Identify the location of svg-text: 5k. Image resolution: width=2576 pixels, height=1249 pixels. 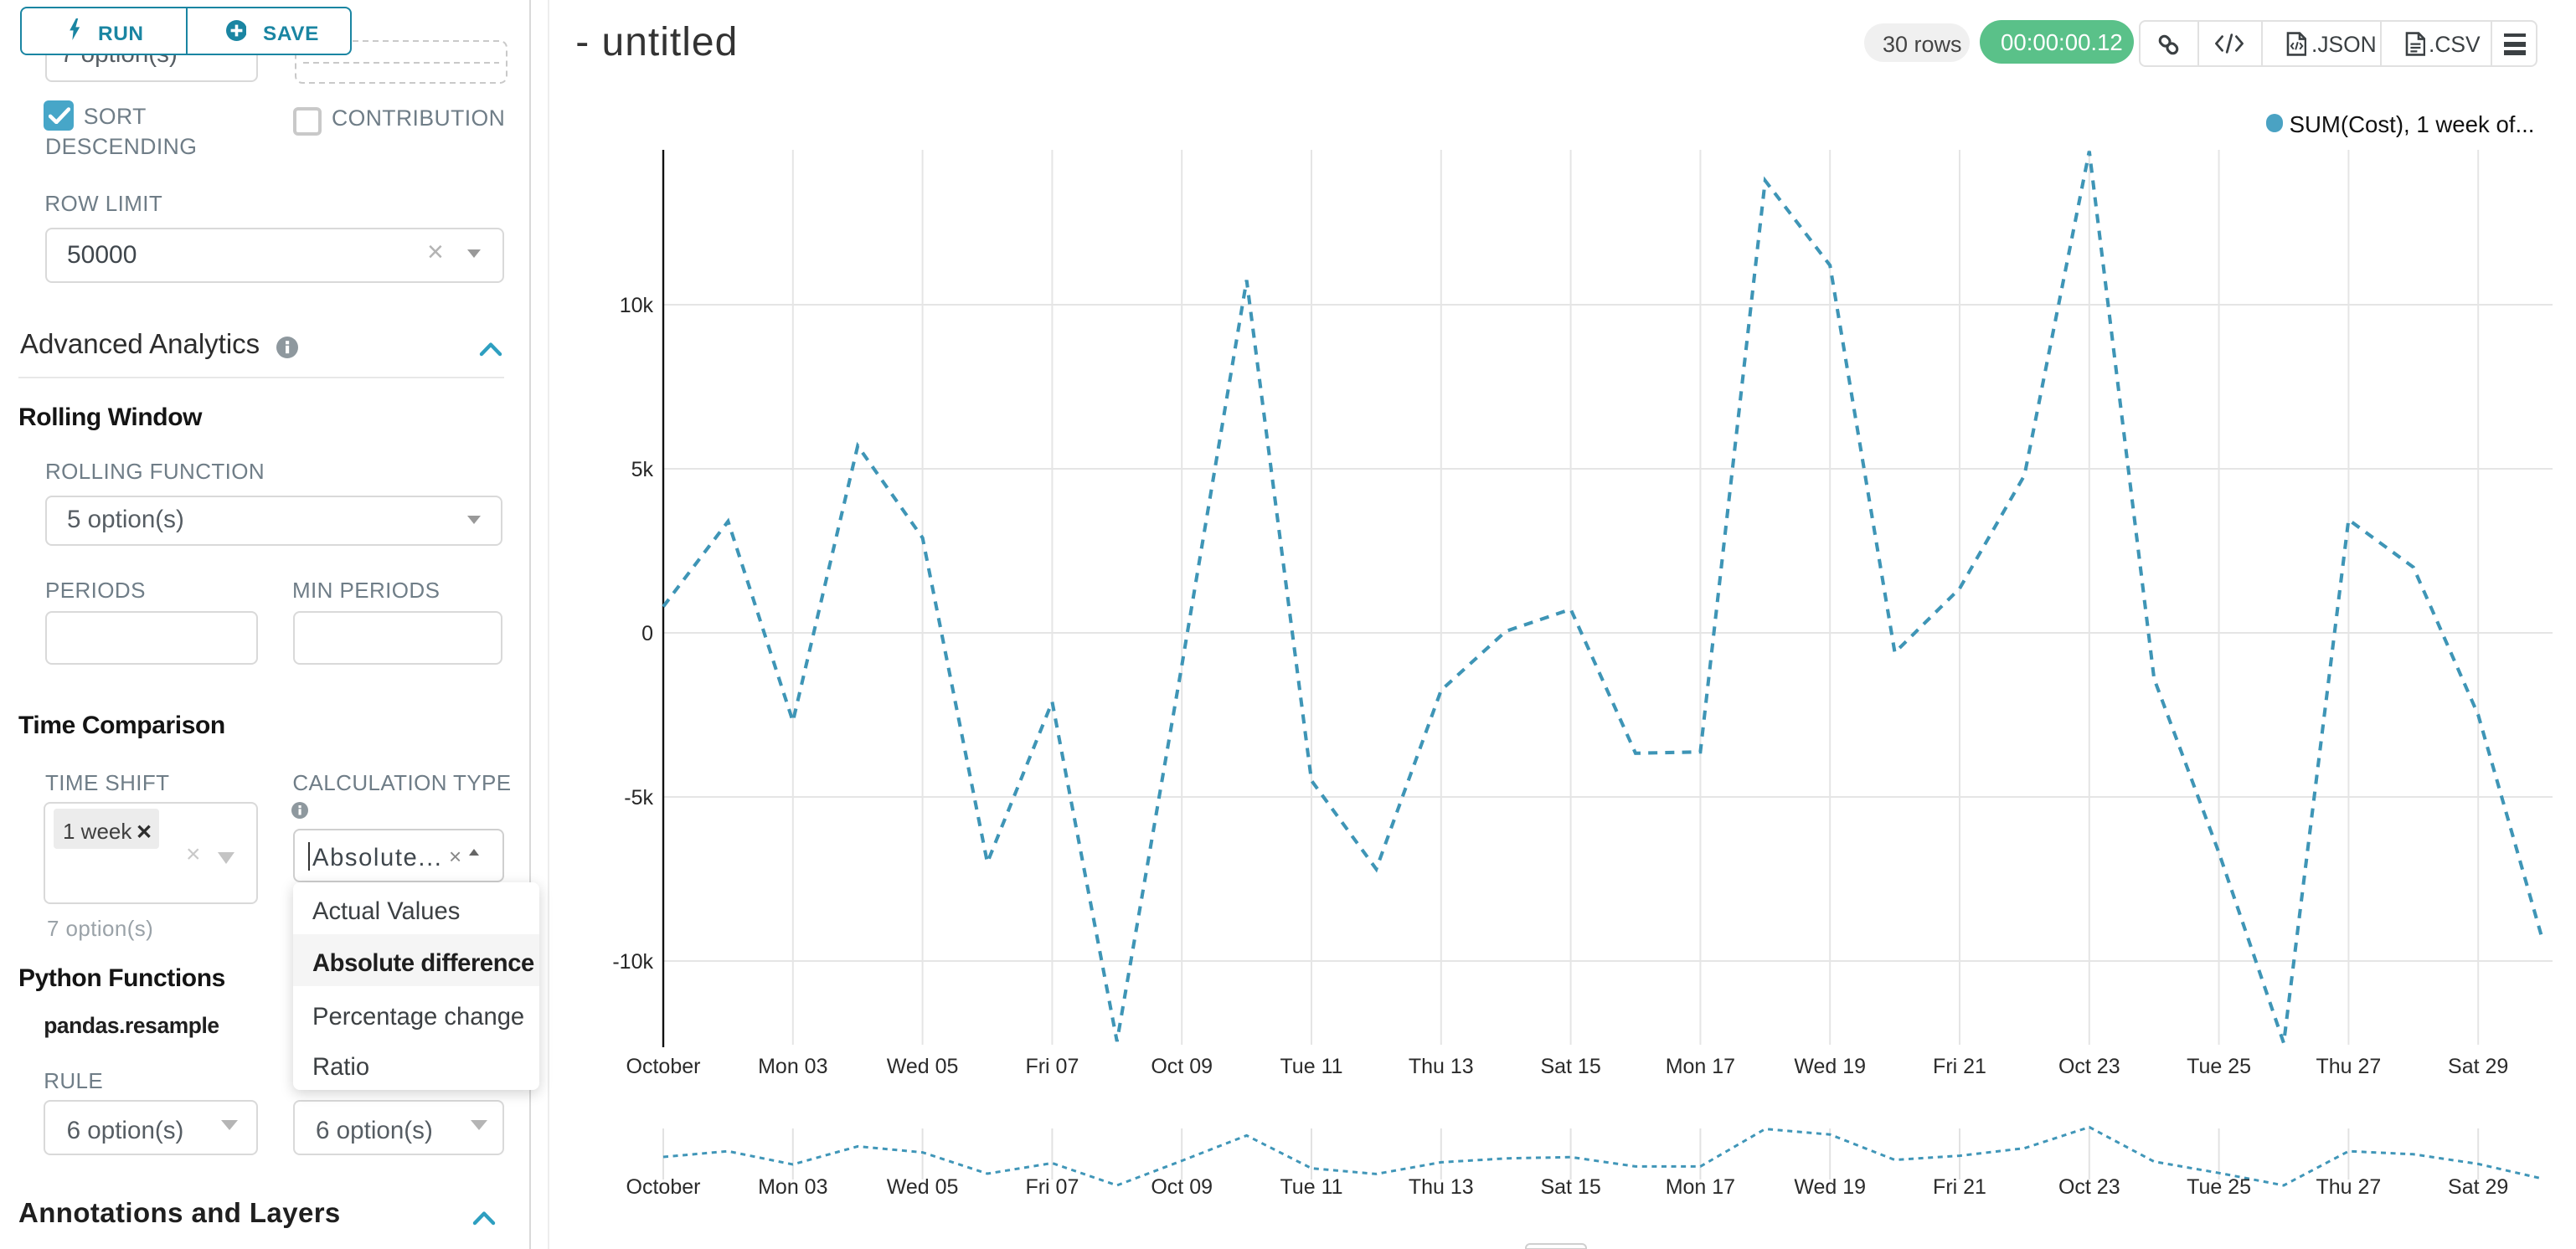
(642, 469).